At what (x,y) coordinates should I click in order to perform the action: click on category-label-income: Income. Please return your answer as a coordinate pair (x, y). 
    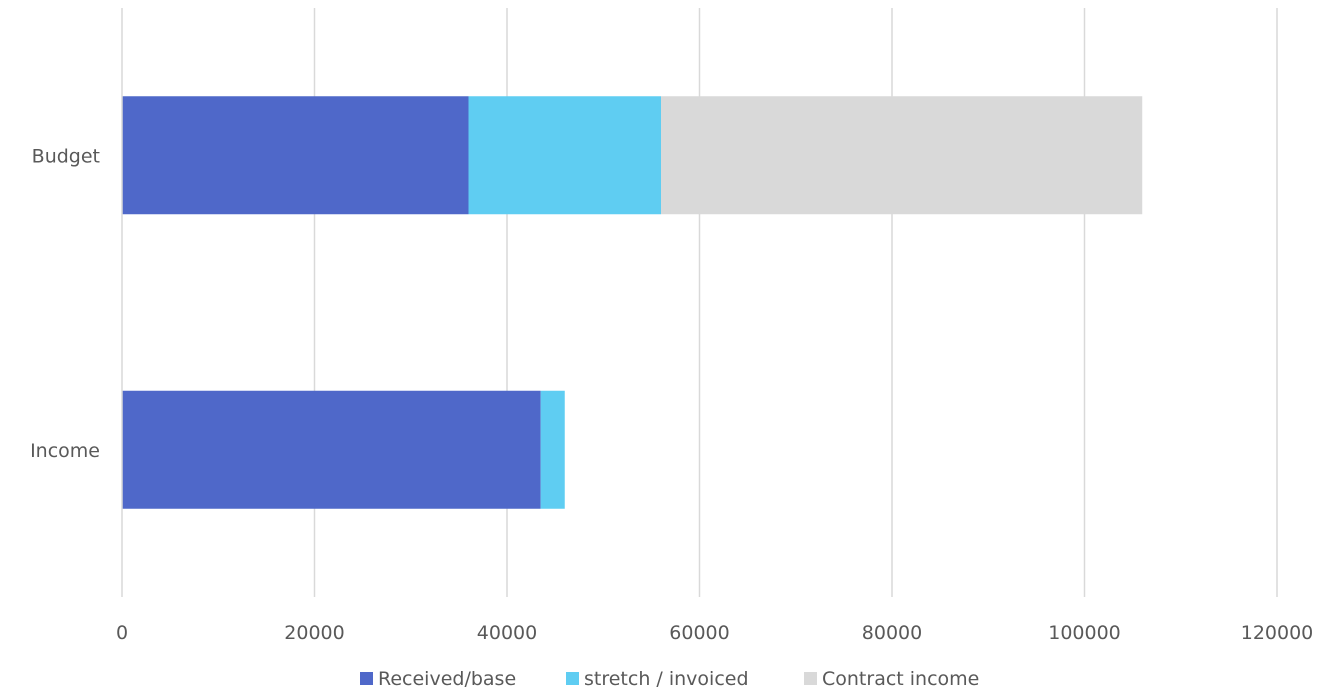
    Looking at the image, I should click on (65, 451).